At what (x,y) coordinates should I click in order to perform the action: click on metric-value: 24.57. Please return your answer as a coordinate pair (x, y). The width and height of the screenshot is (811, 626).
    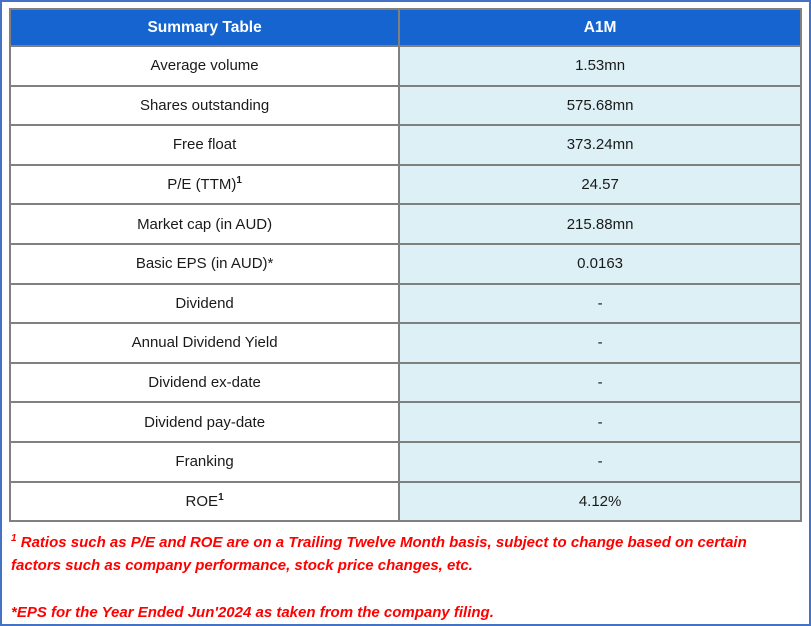
    Looking at the image, I should click on (600, 184).